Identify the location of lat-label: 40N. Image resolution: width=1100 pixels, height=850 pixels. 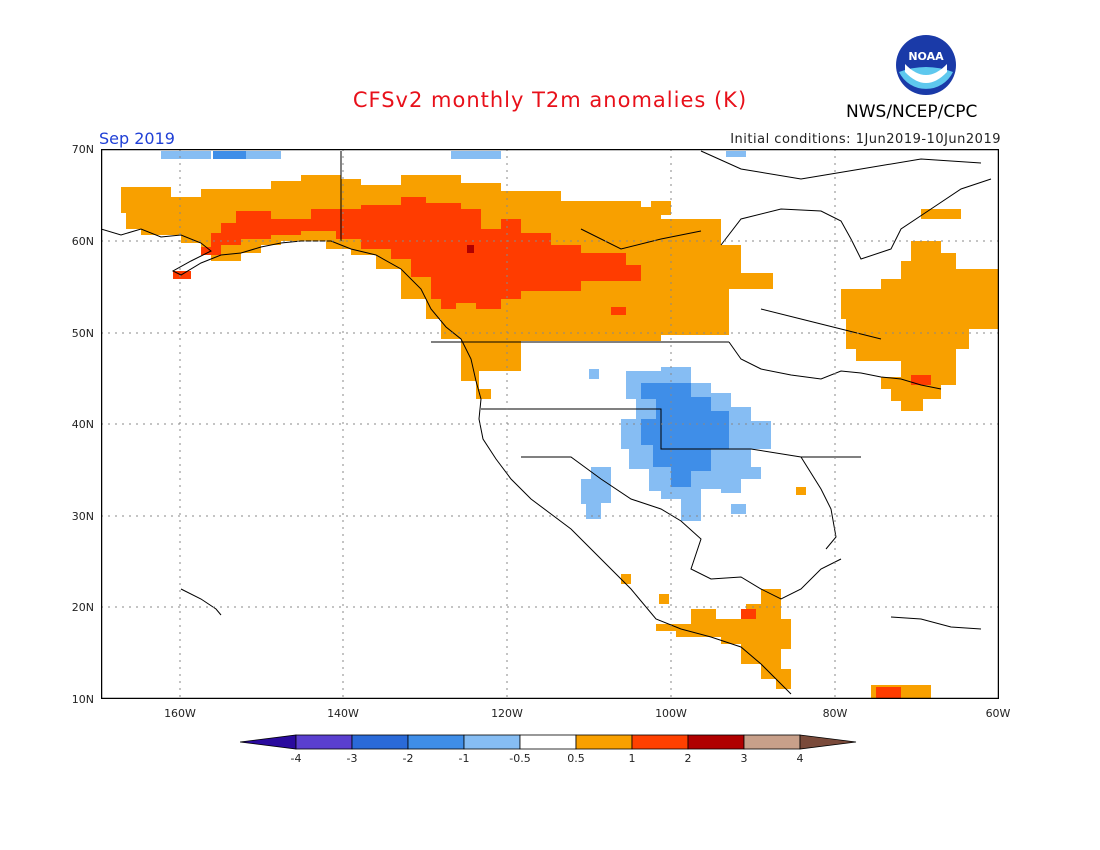
(82, 424).